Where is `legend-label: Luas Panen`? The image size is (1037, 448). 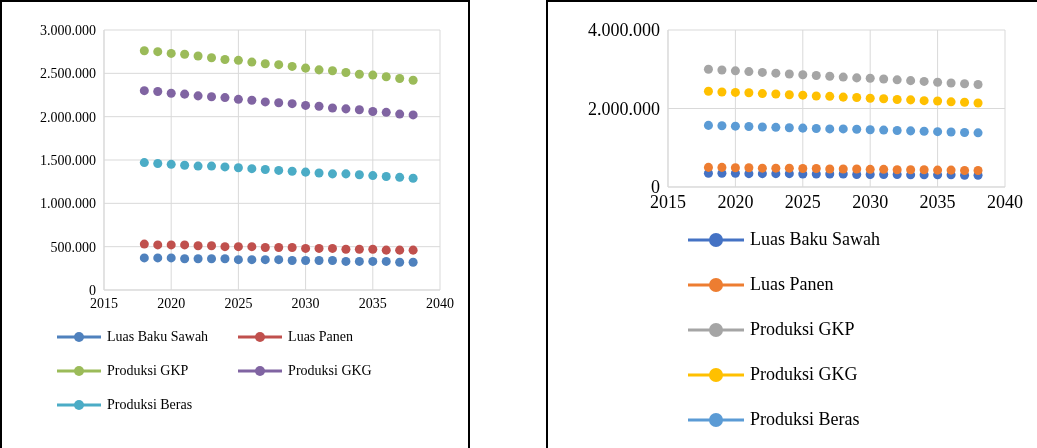
legend-label: Luas Panen is located at coordinates (321, 337).